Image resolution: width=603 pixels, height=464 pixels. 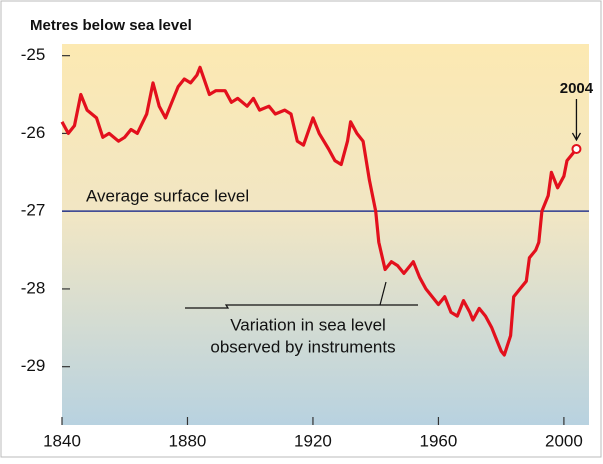 What do you see at coordinates (577, 88) in the screenshot?
I see `end-label: 2004` at bounding box center [577, 88].